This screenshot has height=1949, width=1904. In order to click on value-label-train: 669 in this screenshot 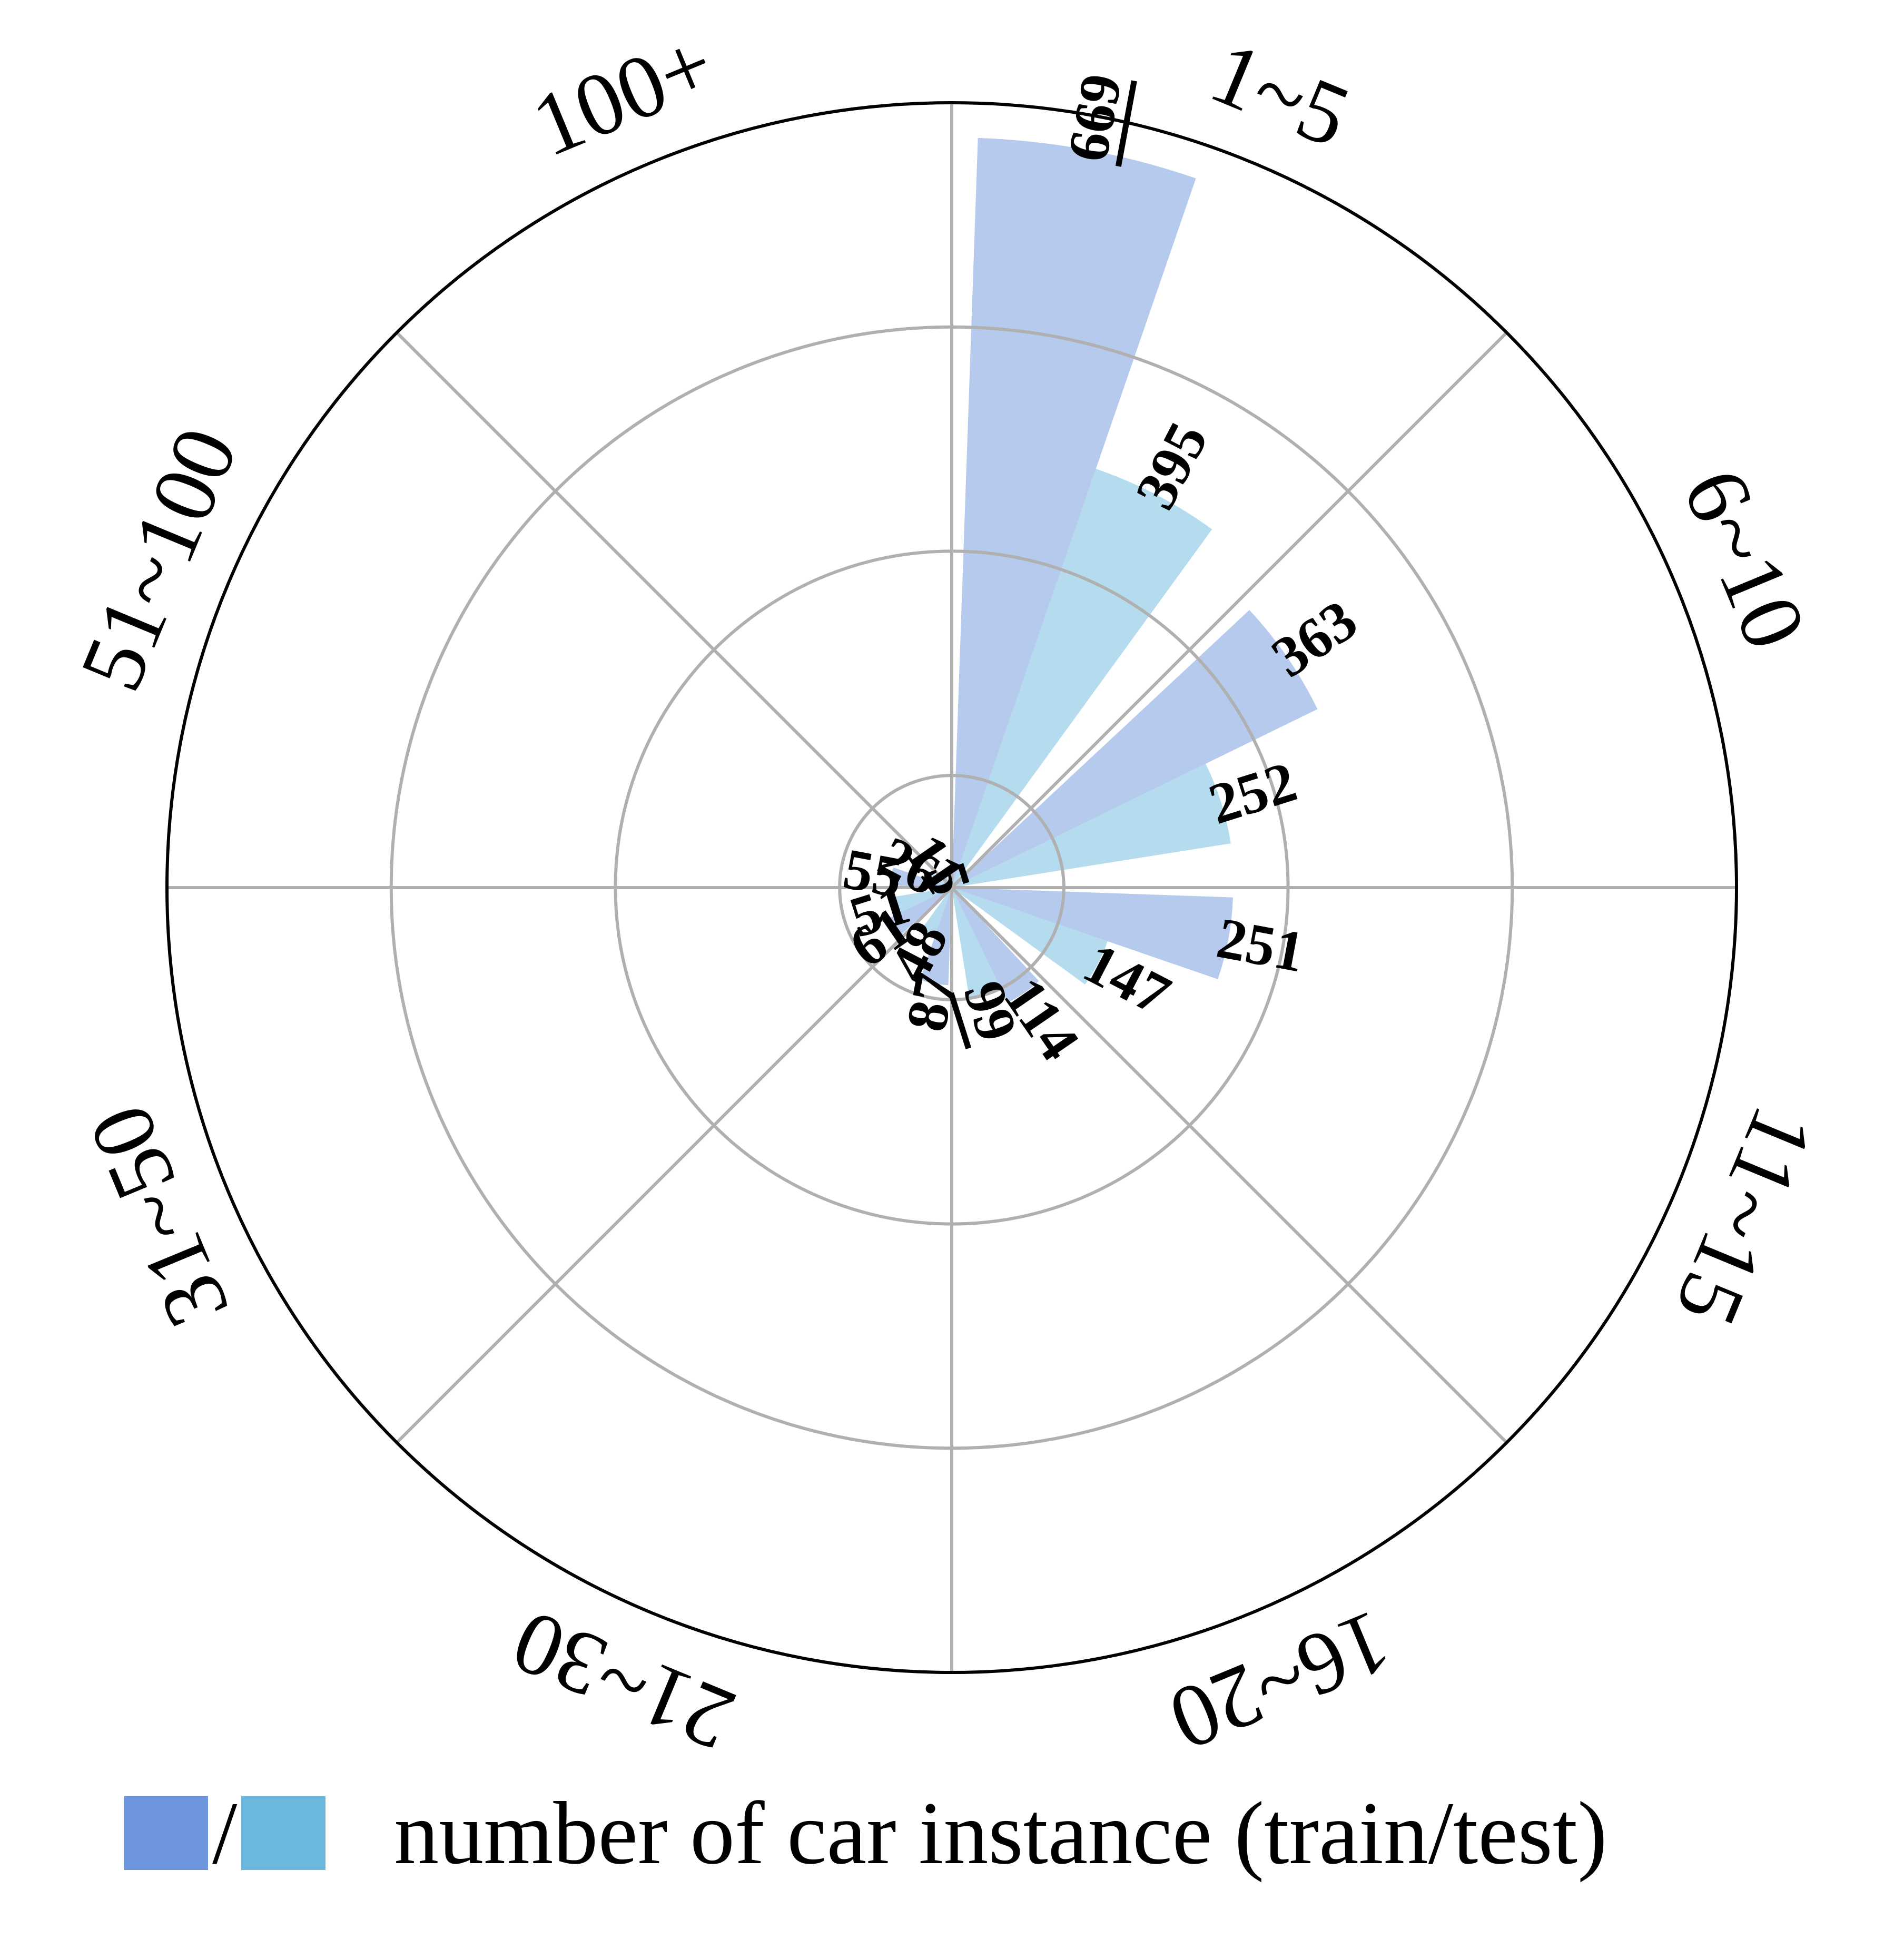, I will do `click(1094, 117)`.